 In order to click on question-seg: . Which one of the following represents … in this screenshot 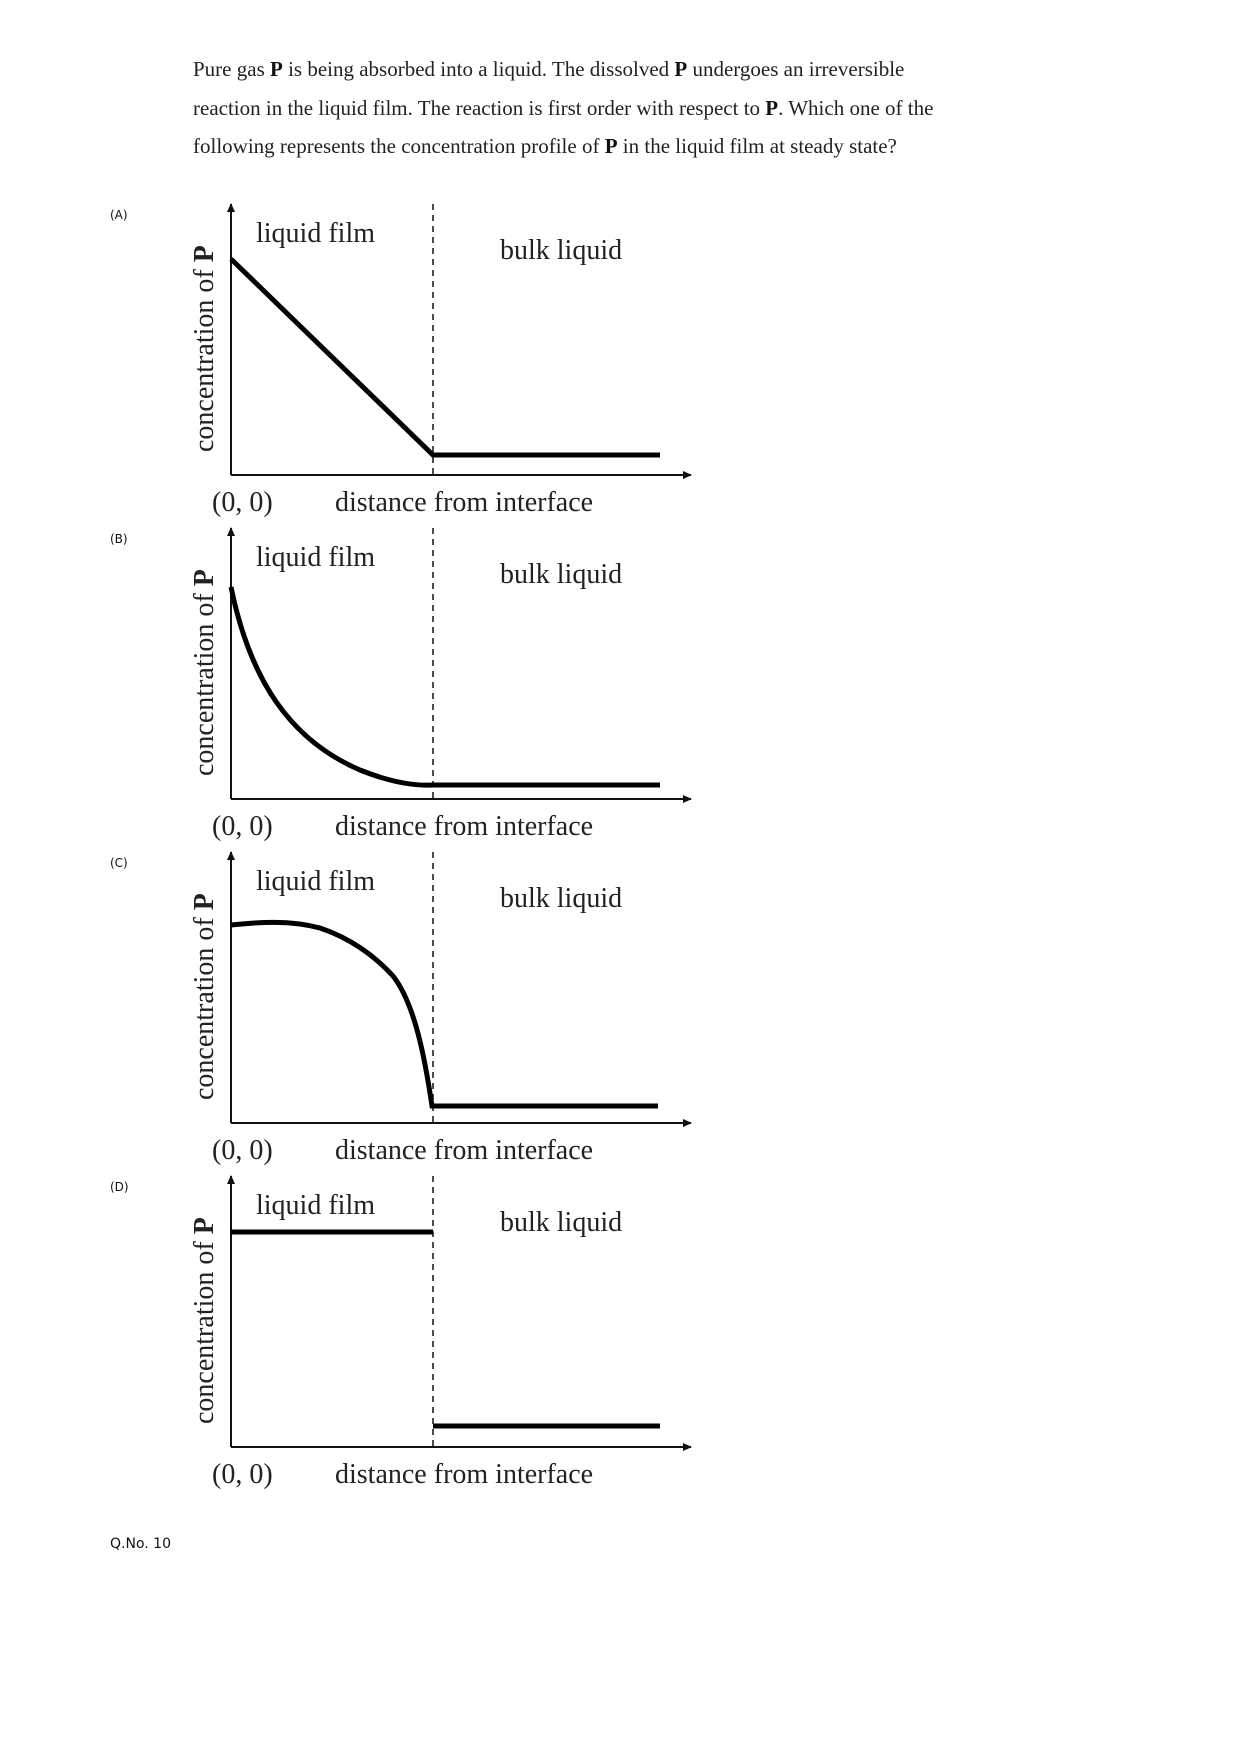, I will do `click(563, 127)`.